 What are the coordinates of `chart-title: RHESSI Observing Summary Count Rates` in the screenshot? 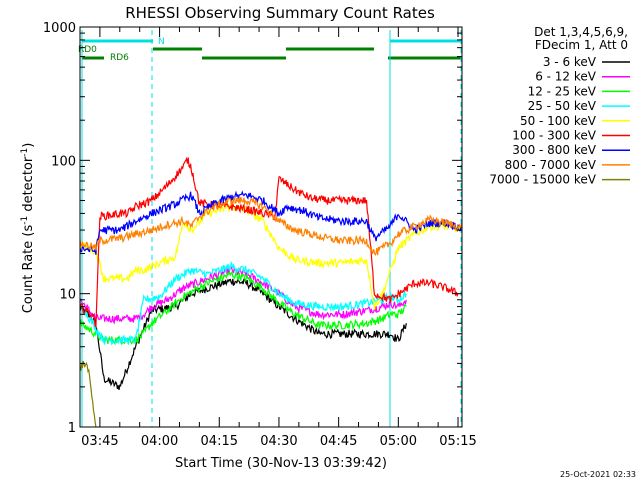 It's located at (280, 13).